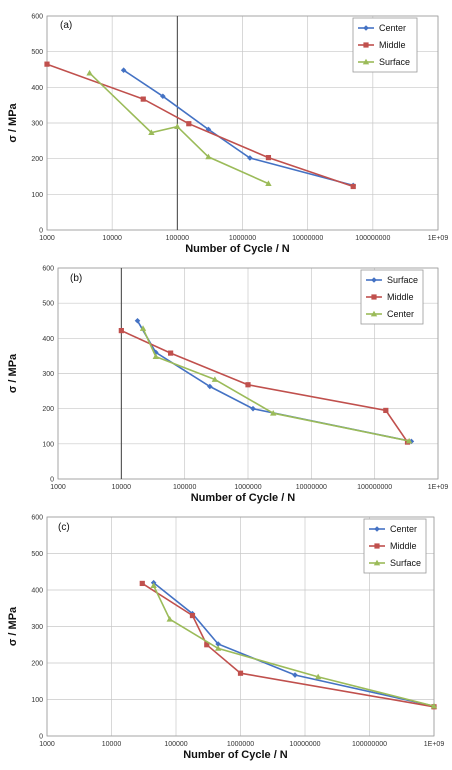 This screenshot has height=770, width=452. What do you see at coordinates (405, 563) in the screenshot?
I see `legend-label: Surface` at bounding box center [405, 563].